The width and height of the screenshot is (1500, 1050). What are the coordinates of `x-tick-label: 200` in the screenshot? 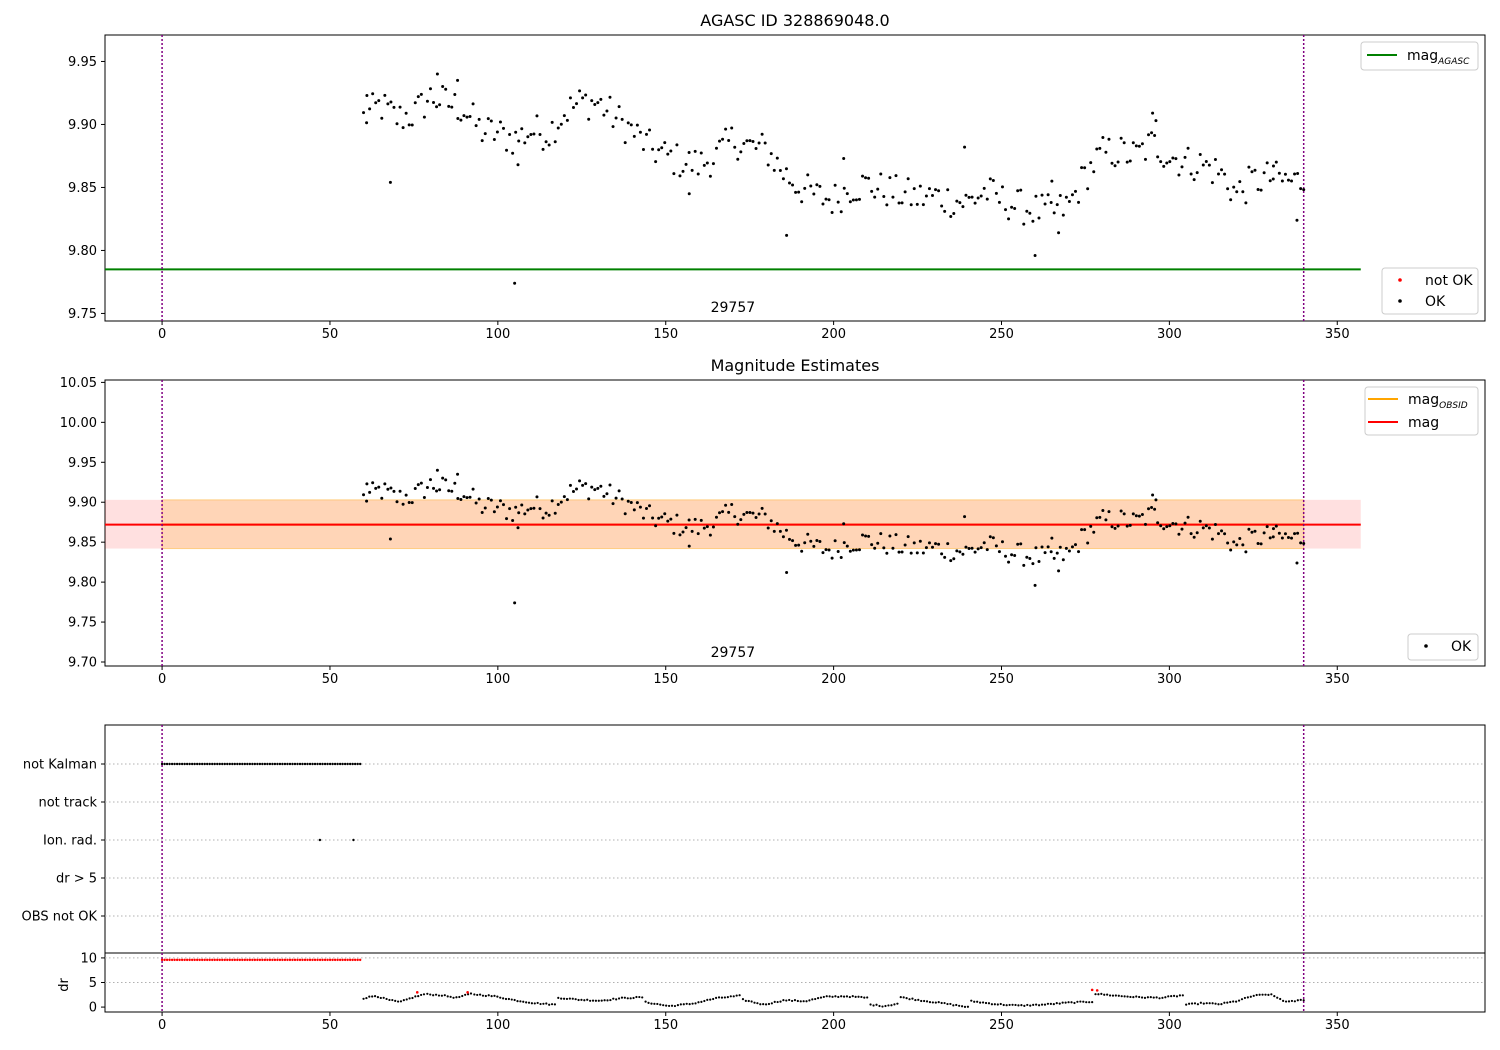 It's located at (833, 1025).